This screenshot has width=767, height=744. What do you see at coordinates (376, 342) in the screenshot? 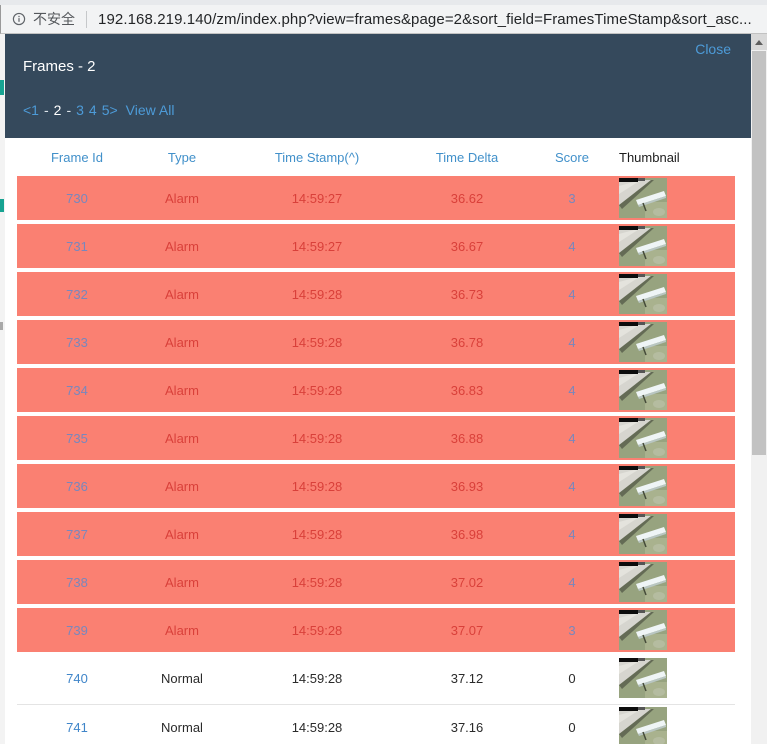
I see `table-row: 733 Alarm 14:59:28 36.78 4` at bounding box center [376, 342].